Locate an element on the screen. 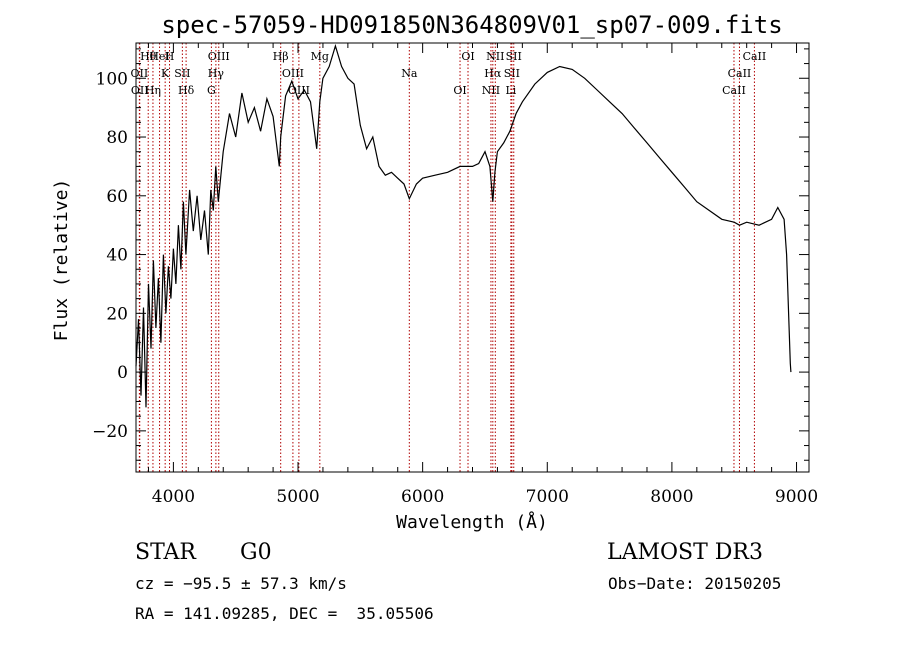 This screenshot has height=649, width=900. spectral-line-label: Mg is located at coordinates (320, 56).